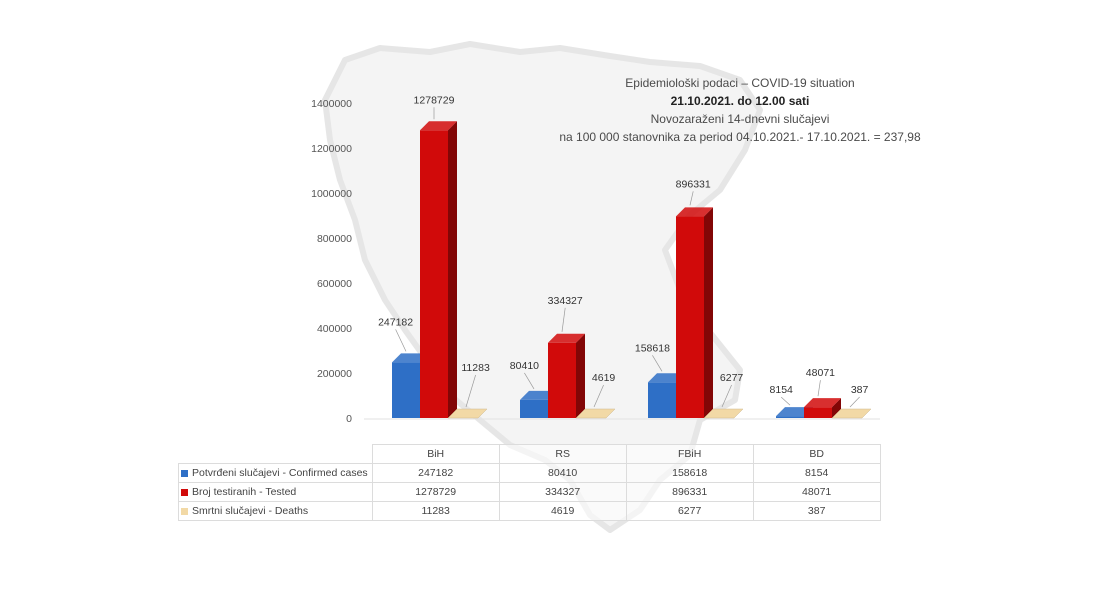 The image size is (1106, 614). What do you see at coordinates (740, 119) in the screenshot?
I see `title-line-3: Novozaraženi 14-dnevni slučajevi` at bounding box center [740, 119].